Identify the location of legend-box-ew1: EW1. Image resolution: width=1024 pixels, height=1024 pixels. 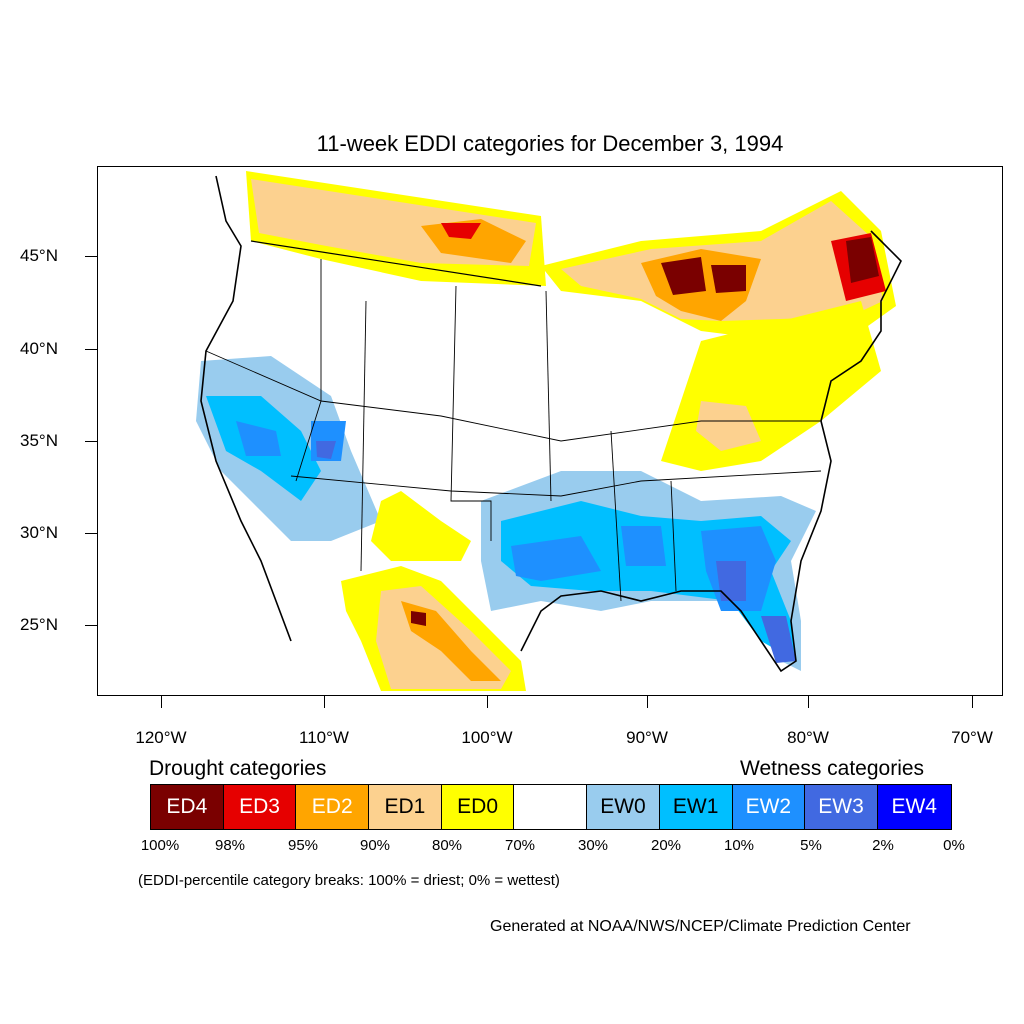
(696, 807).